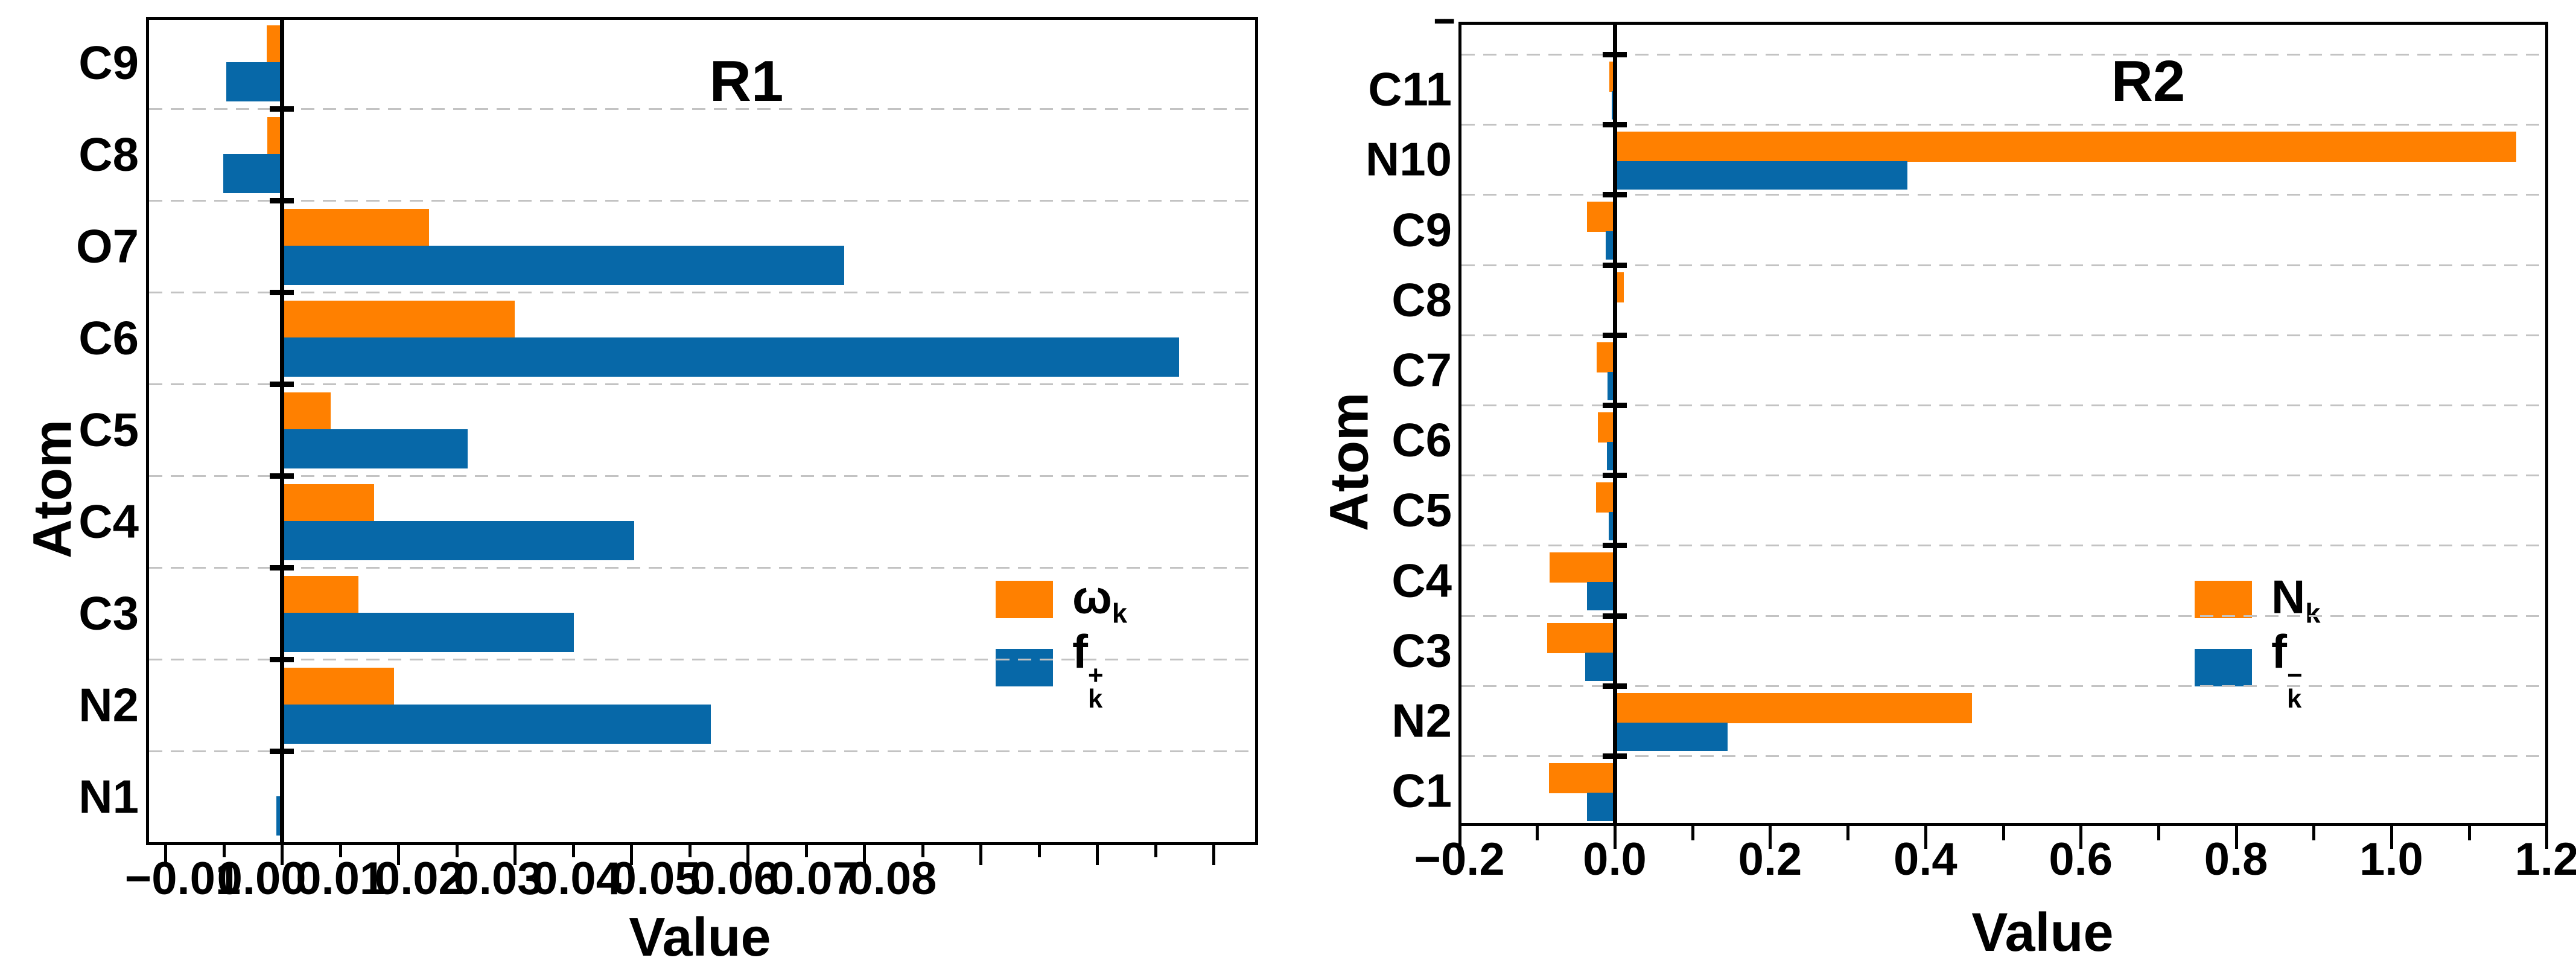 Image resolution: width=2576 pixels, height=978 pixels. Describe the element at coordinates (1421, 790) in the screenshot. I see `y-tick-label-C1: C1` at that location.